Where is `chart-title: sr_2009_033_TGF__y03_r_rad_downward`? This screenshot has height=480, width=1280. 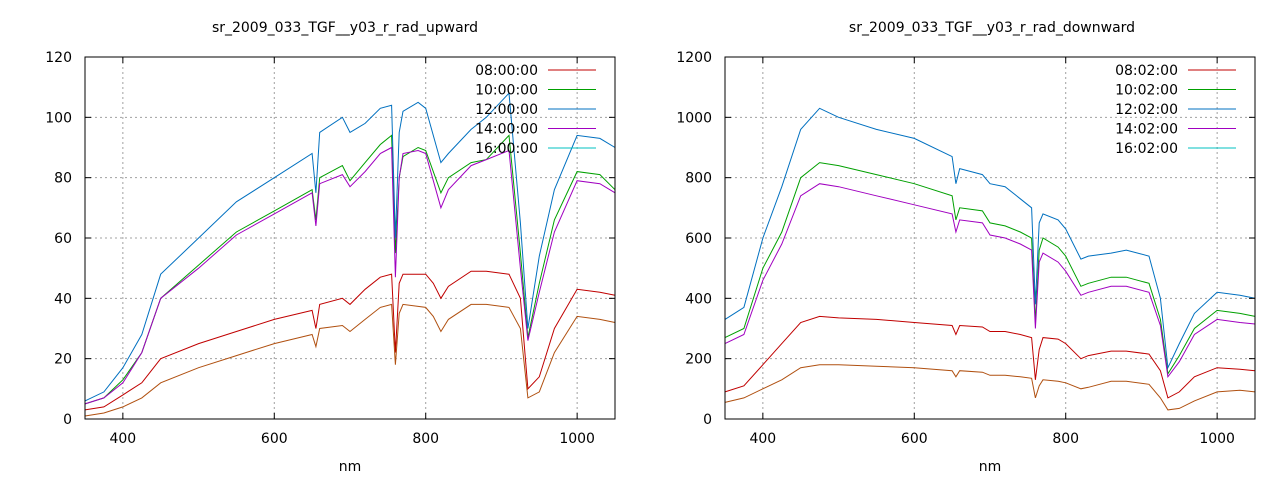 chart-title: sr_2009_033_TGF__y03_r_rad_downward is located at coordinates (992, 28).